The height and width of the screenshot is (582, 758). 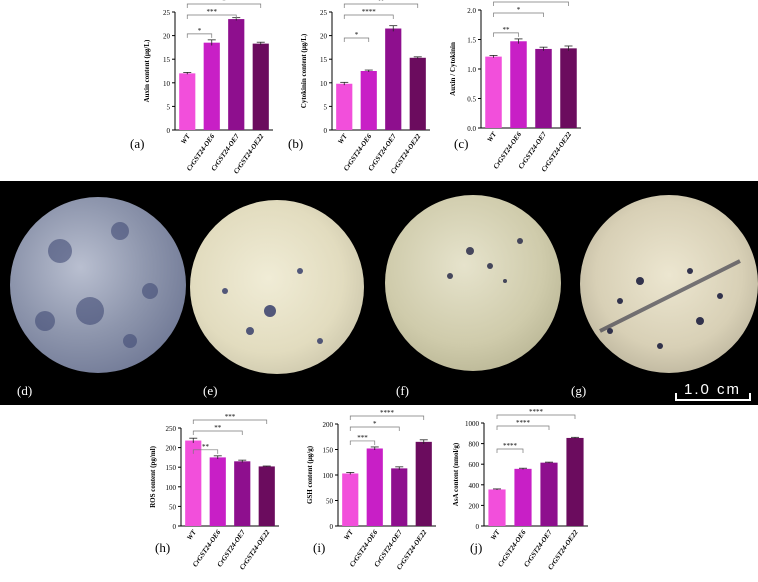 What do you see at coordinates (473, 283) in the screenshot?
I see `leaf-photo-oe7` at bounding box center [473, 283].